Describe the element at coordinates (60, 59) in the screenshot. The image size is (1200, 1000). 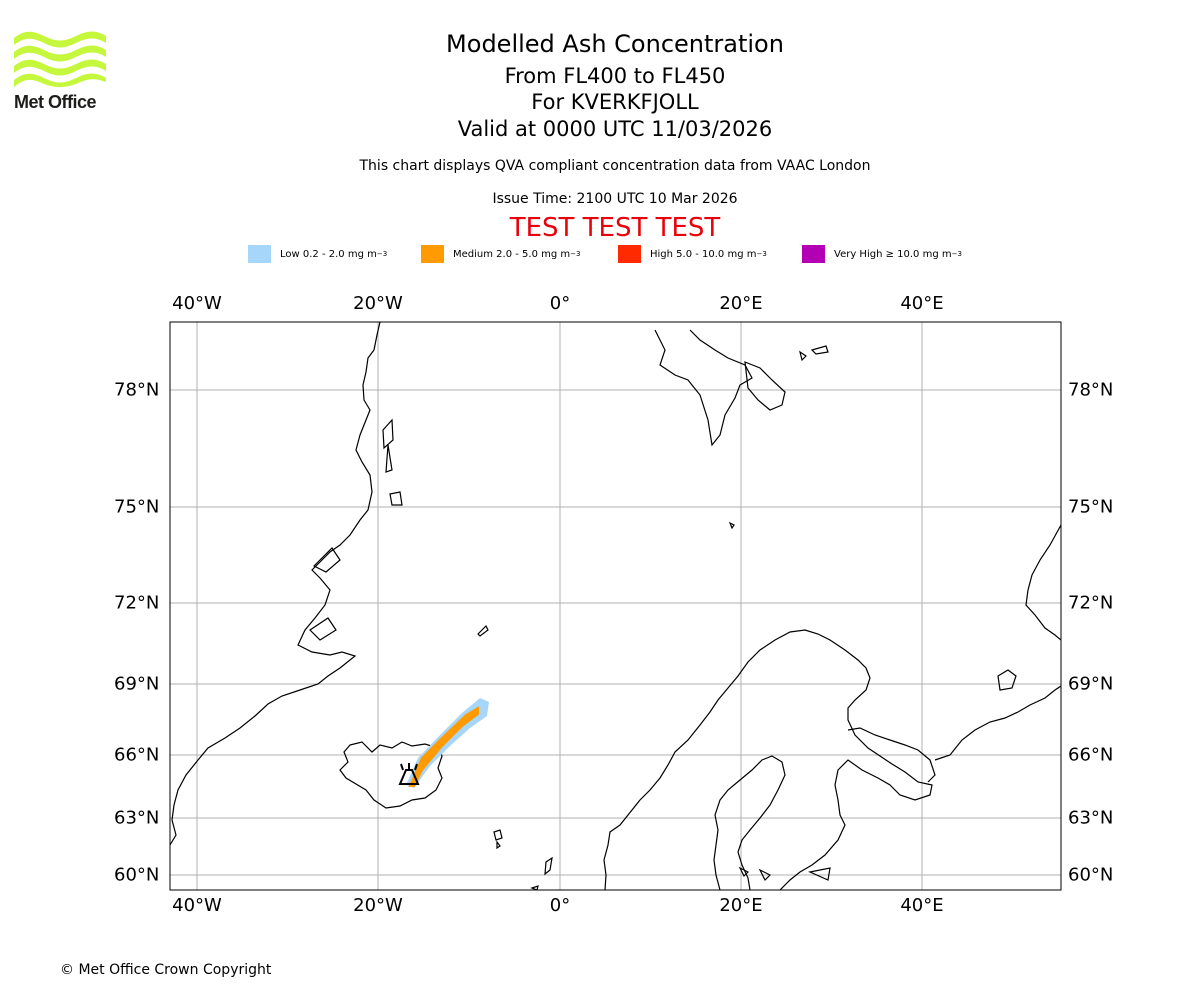
I see `met-office-logo-icon` at that location.